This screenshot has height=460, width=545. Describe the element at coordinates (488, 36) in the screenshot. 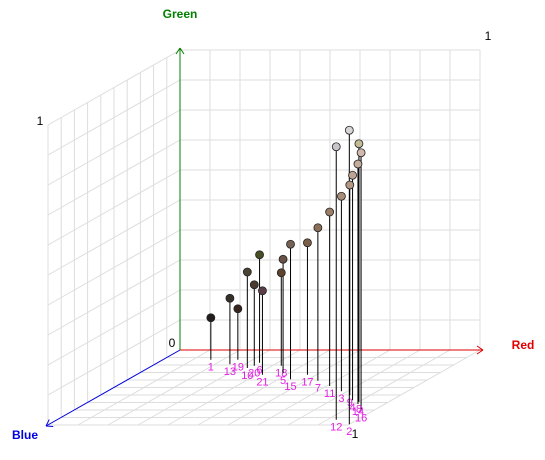

I see `z-tick-label: 1` at that location.